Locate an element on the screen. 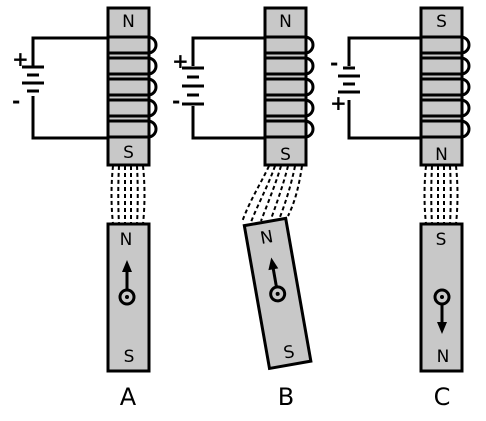  battery-a is located at coordinates (33, 80).